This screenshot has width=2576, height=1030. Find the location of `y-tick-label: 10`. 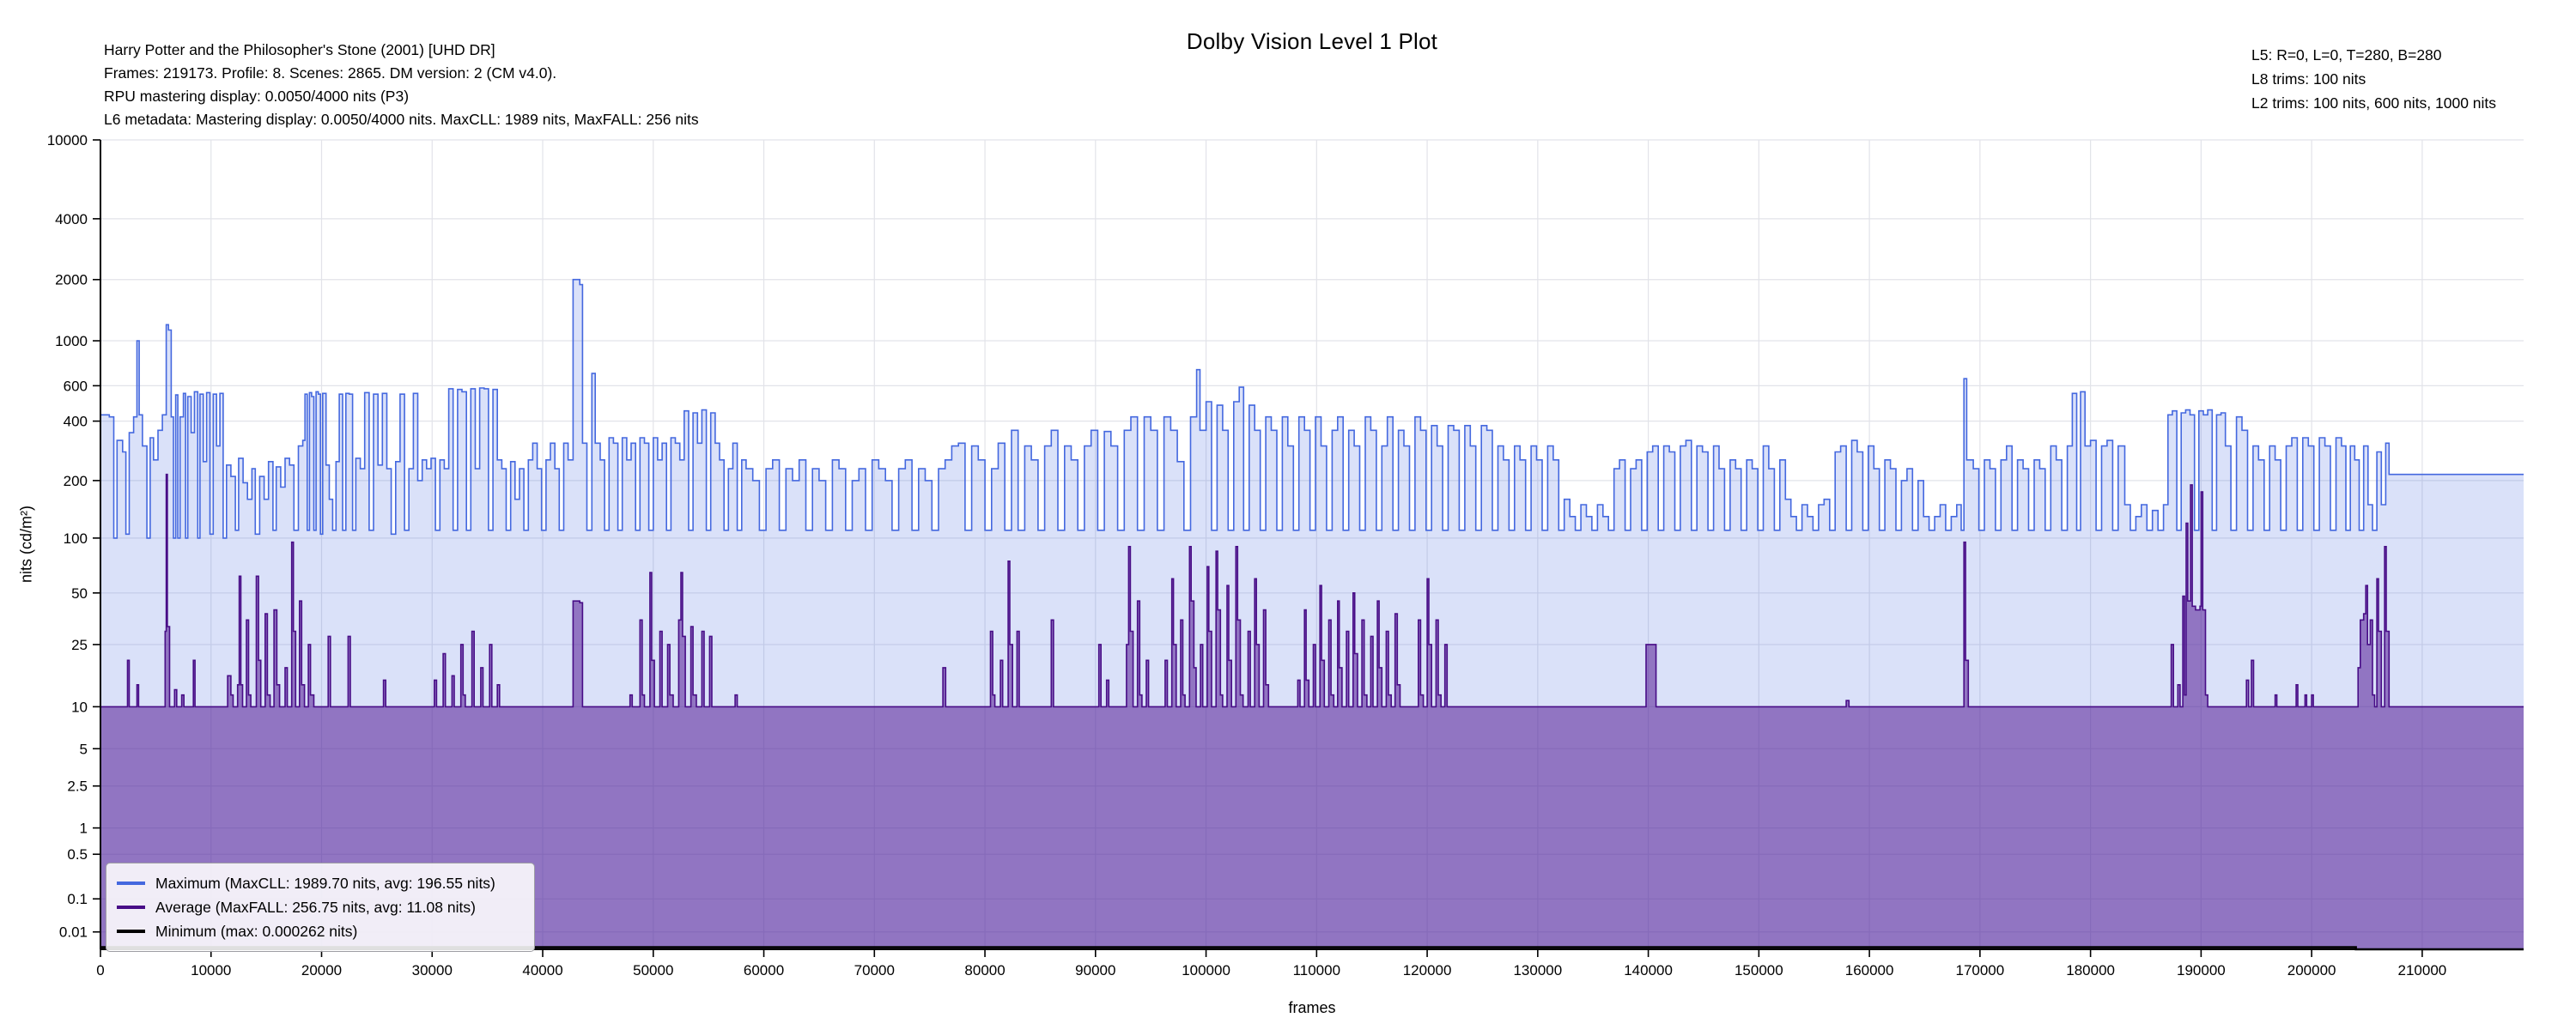

y-tick-label: 10 is located at coordinates (79, 707).